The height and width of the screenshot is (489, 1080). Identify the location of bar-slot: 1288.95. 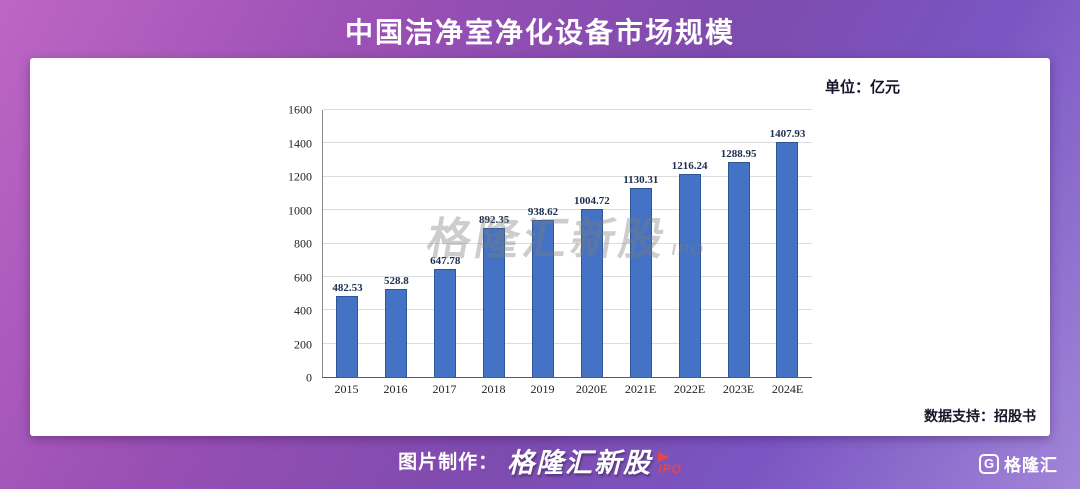
(738, 243).